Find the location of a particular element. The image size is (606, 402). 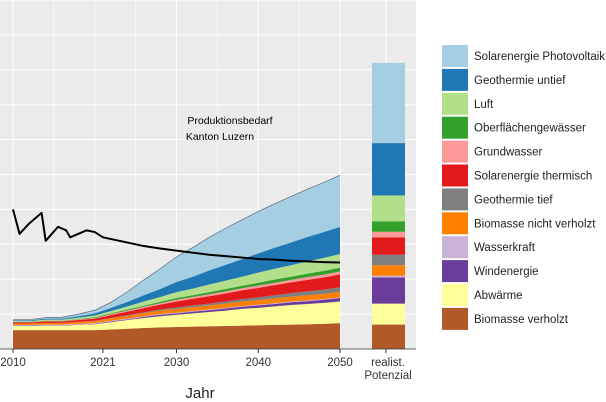

legend-label: Windenergie is located at coordinates (506, 272).